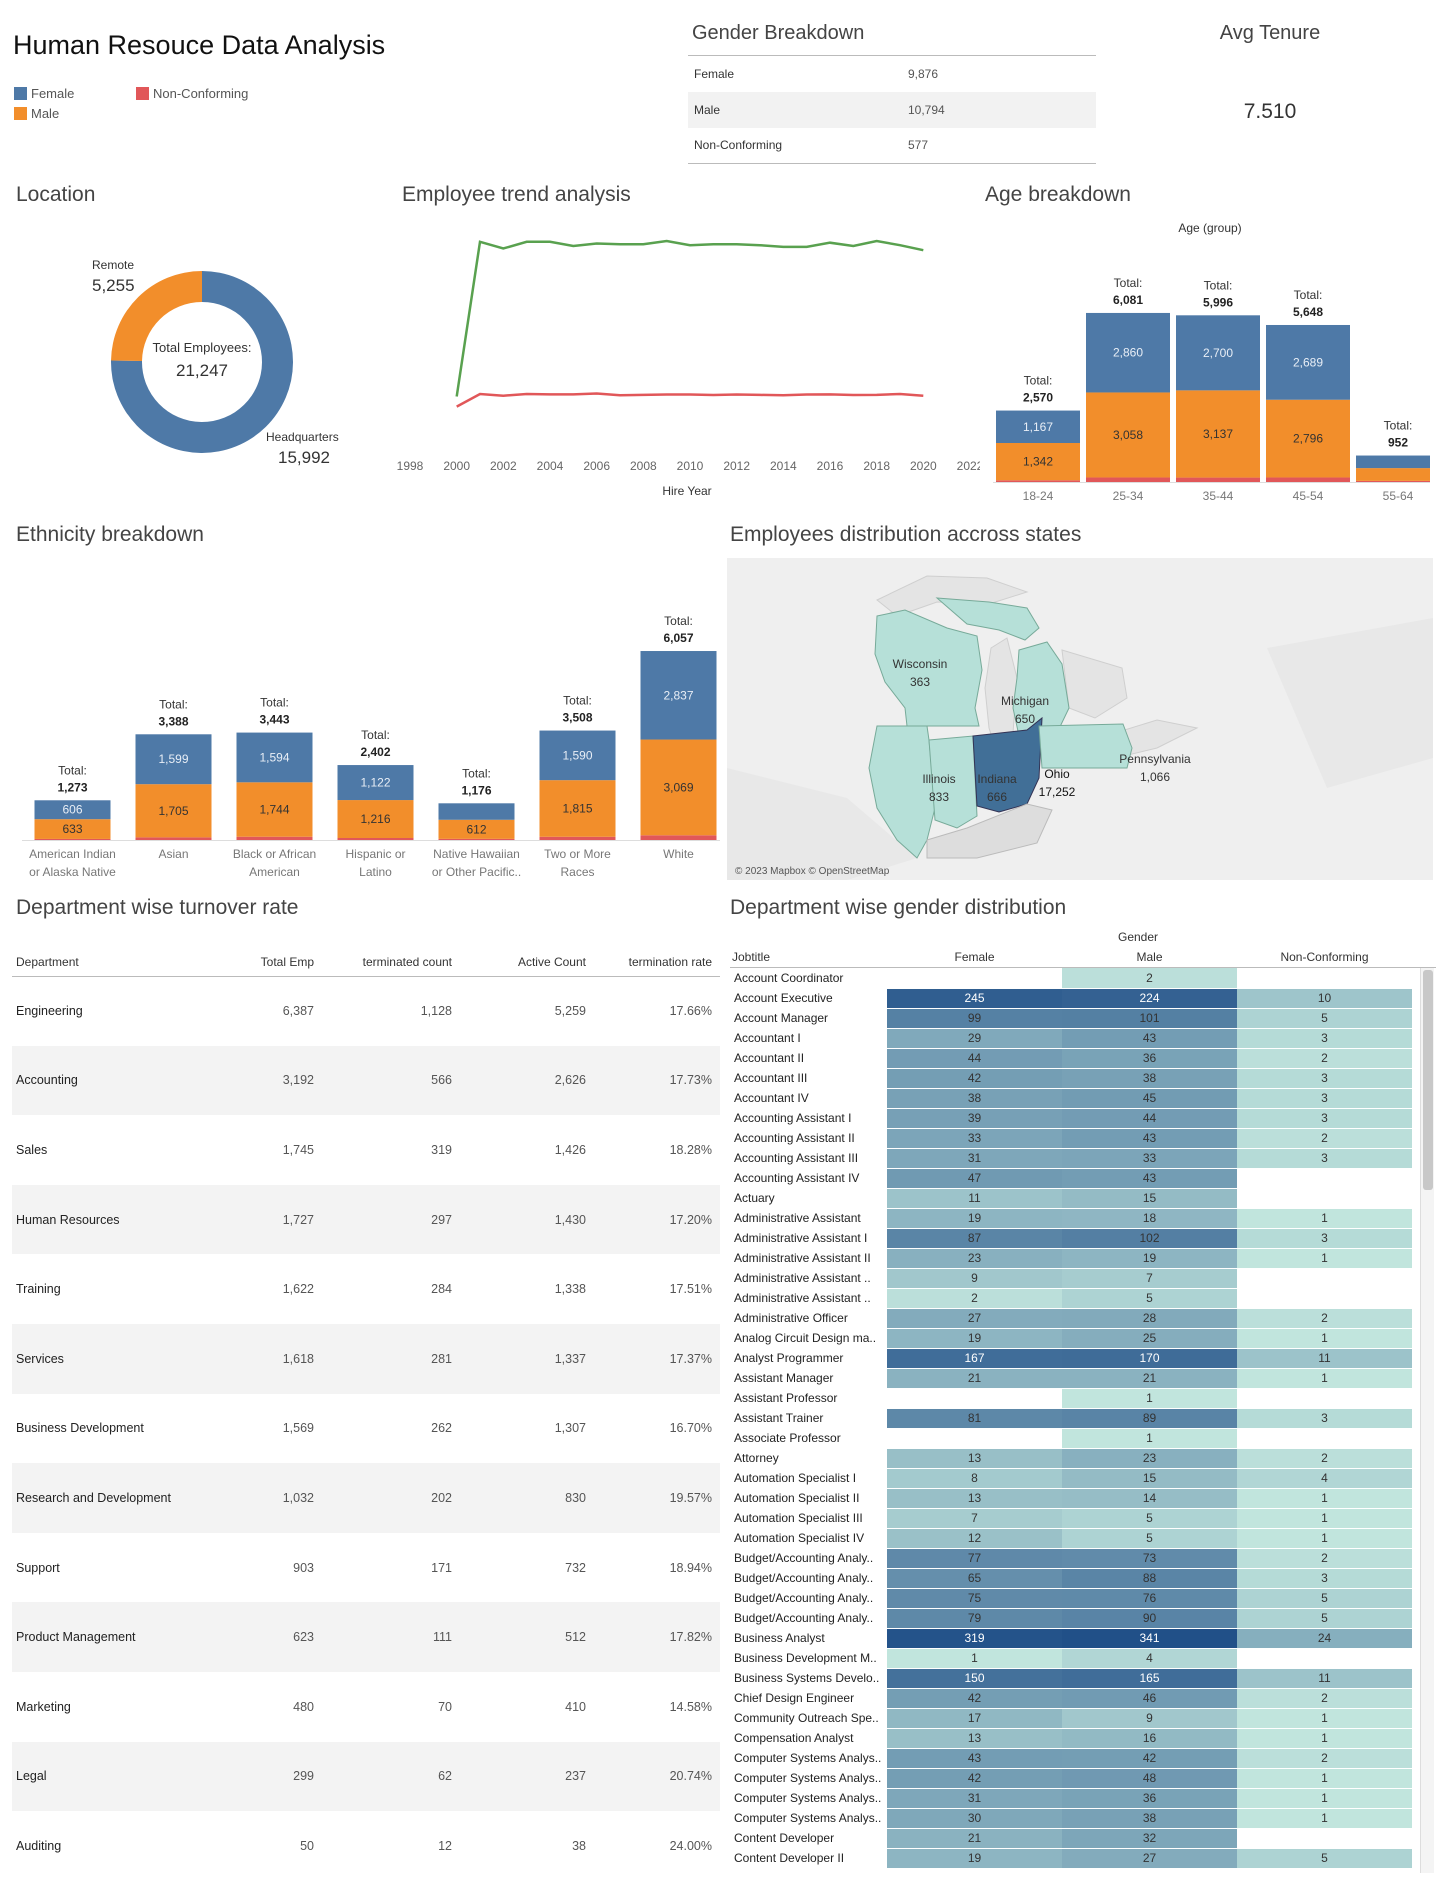 This screenshot has width=1439, height=1879. Describe the element at coordinates (44, 93) in the screenshot. I see `legend-item-female: Female` at that location.